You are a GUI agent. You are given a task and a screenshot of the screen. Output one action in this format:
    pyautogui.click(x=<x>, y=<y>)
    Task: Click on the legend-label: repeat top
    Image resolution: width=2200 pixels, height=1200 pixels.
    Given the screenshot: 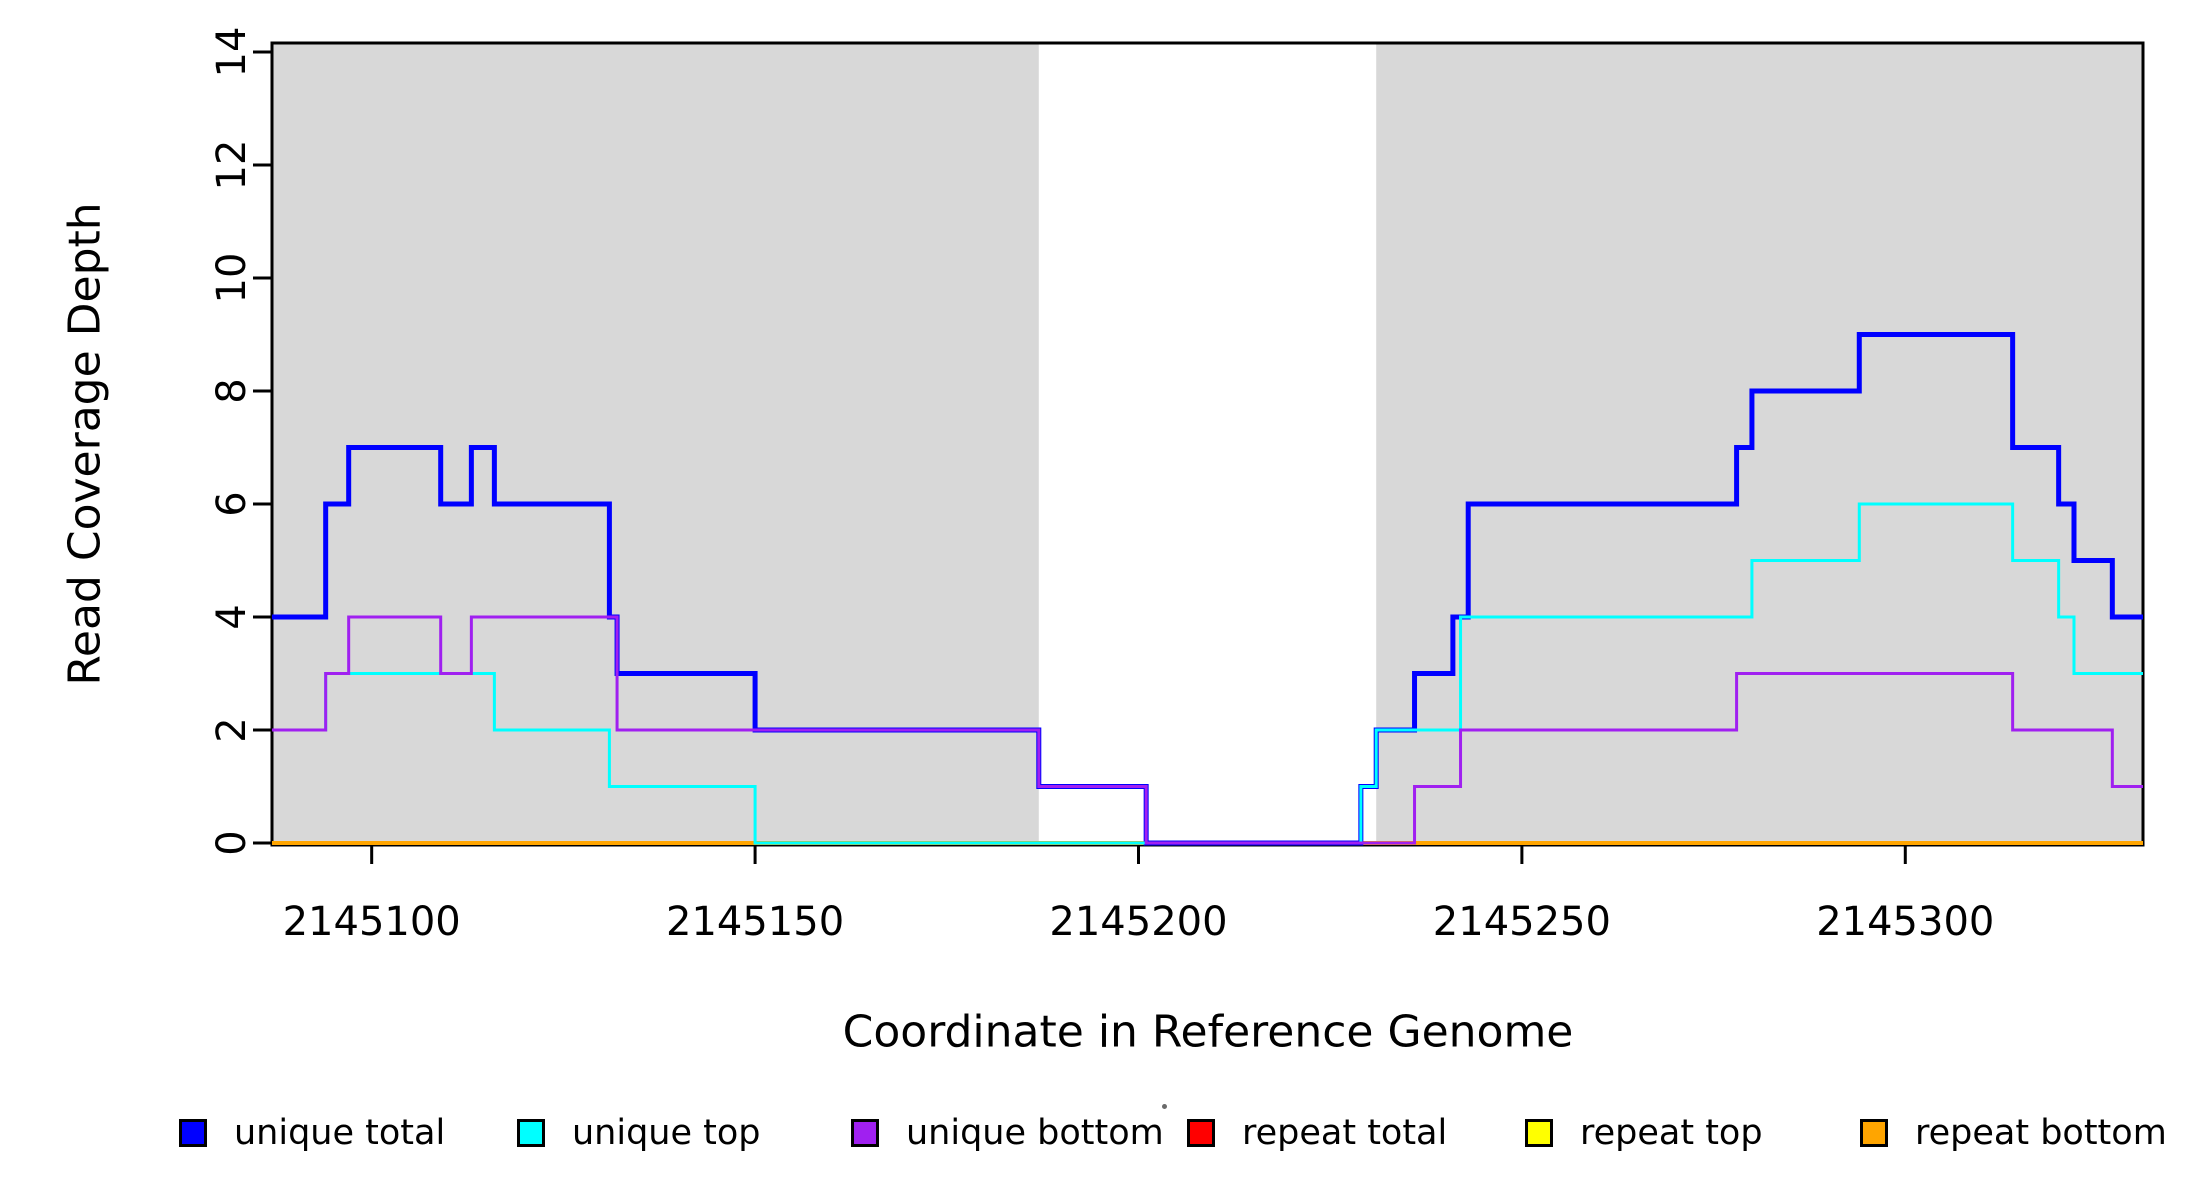 What is the action you would take?
    pyautogui.click(x=1671, y=1133)
    